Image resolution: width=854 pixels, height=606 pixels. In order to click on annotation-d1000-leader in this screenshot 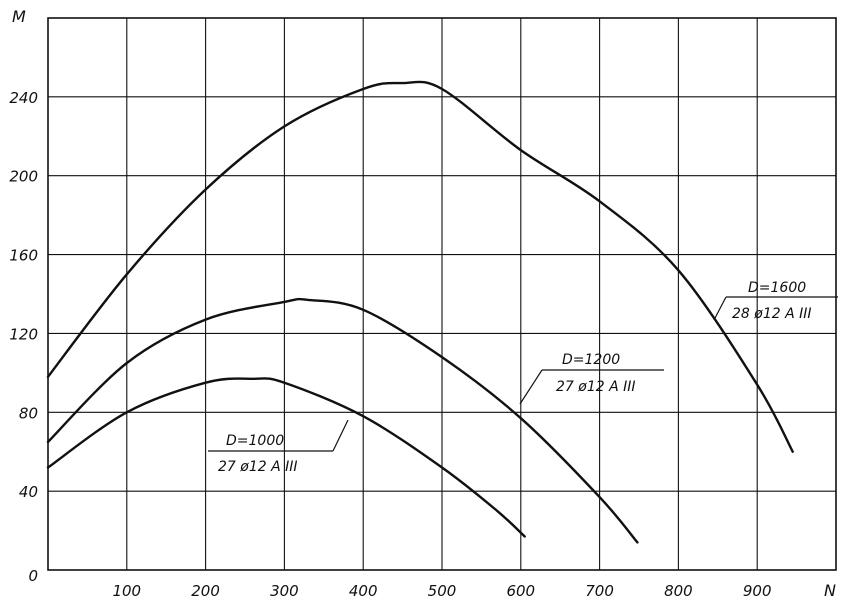, I will do `click(340, 435)`.